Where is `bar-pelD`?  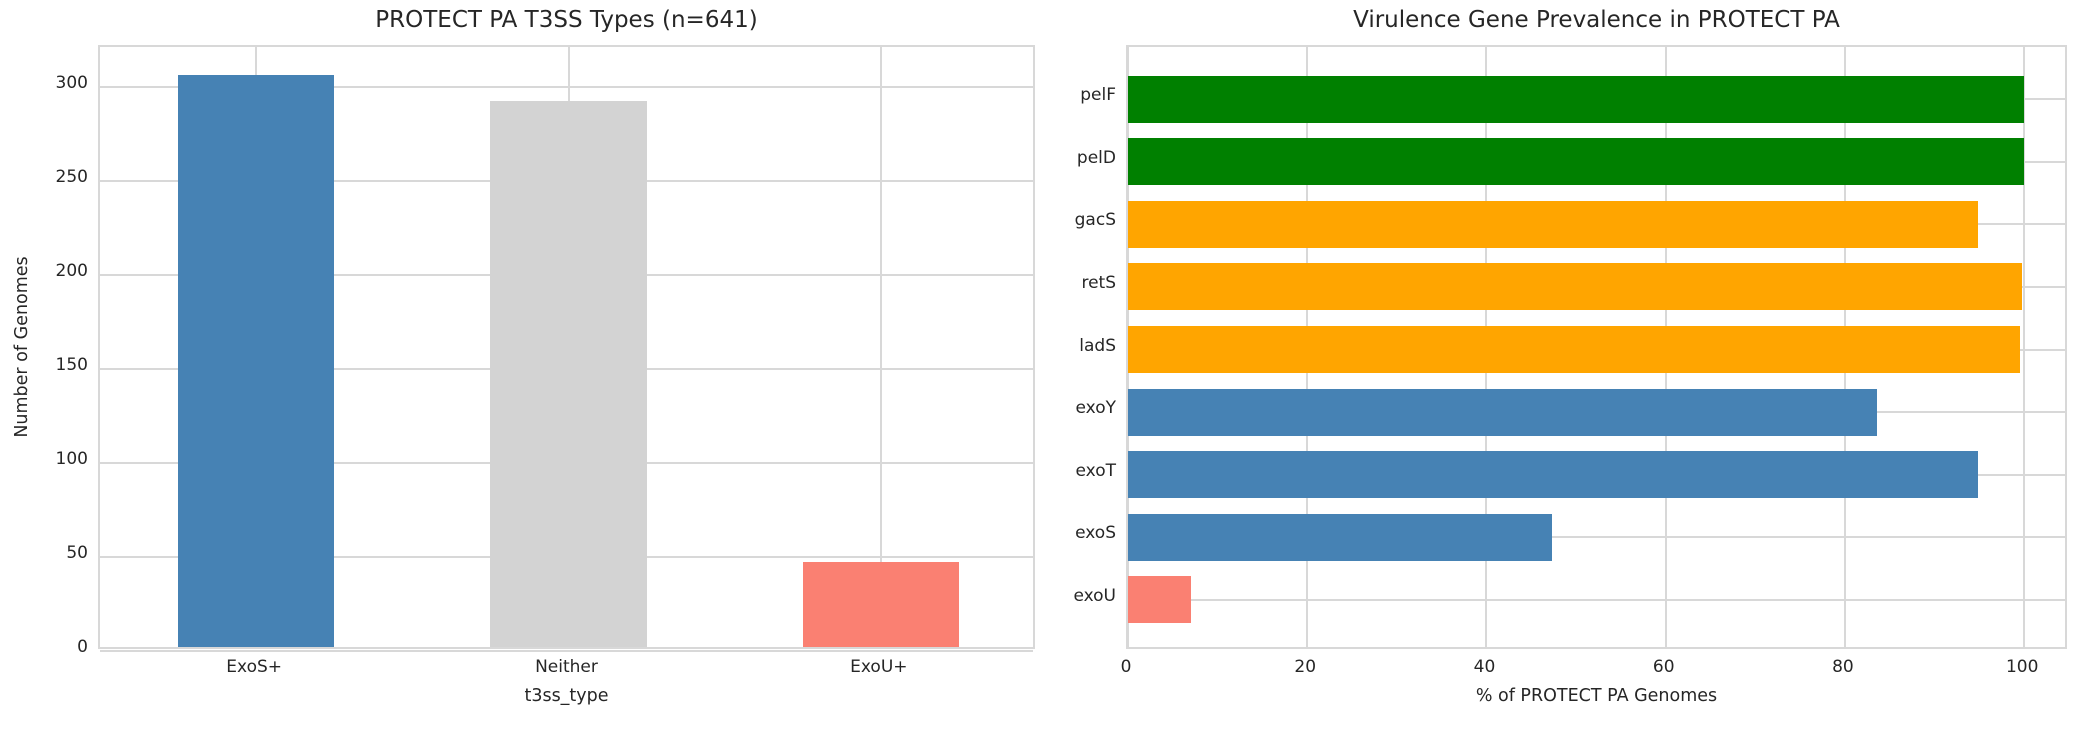 bar-pelD is located at coordinates (1576, 162).